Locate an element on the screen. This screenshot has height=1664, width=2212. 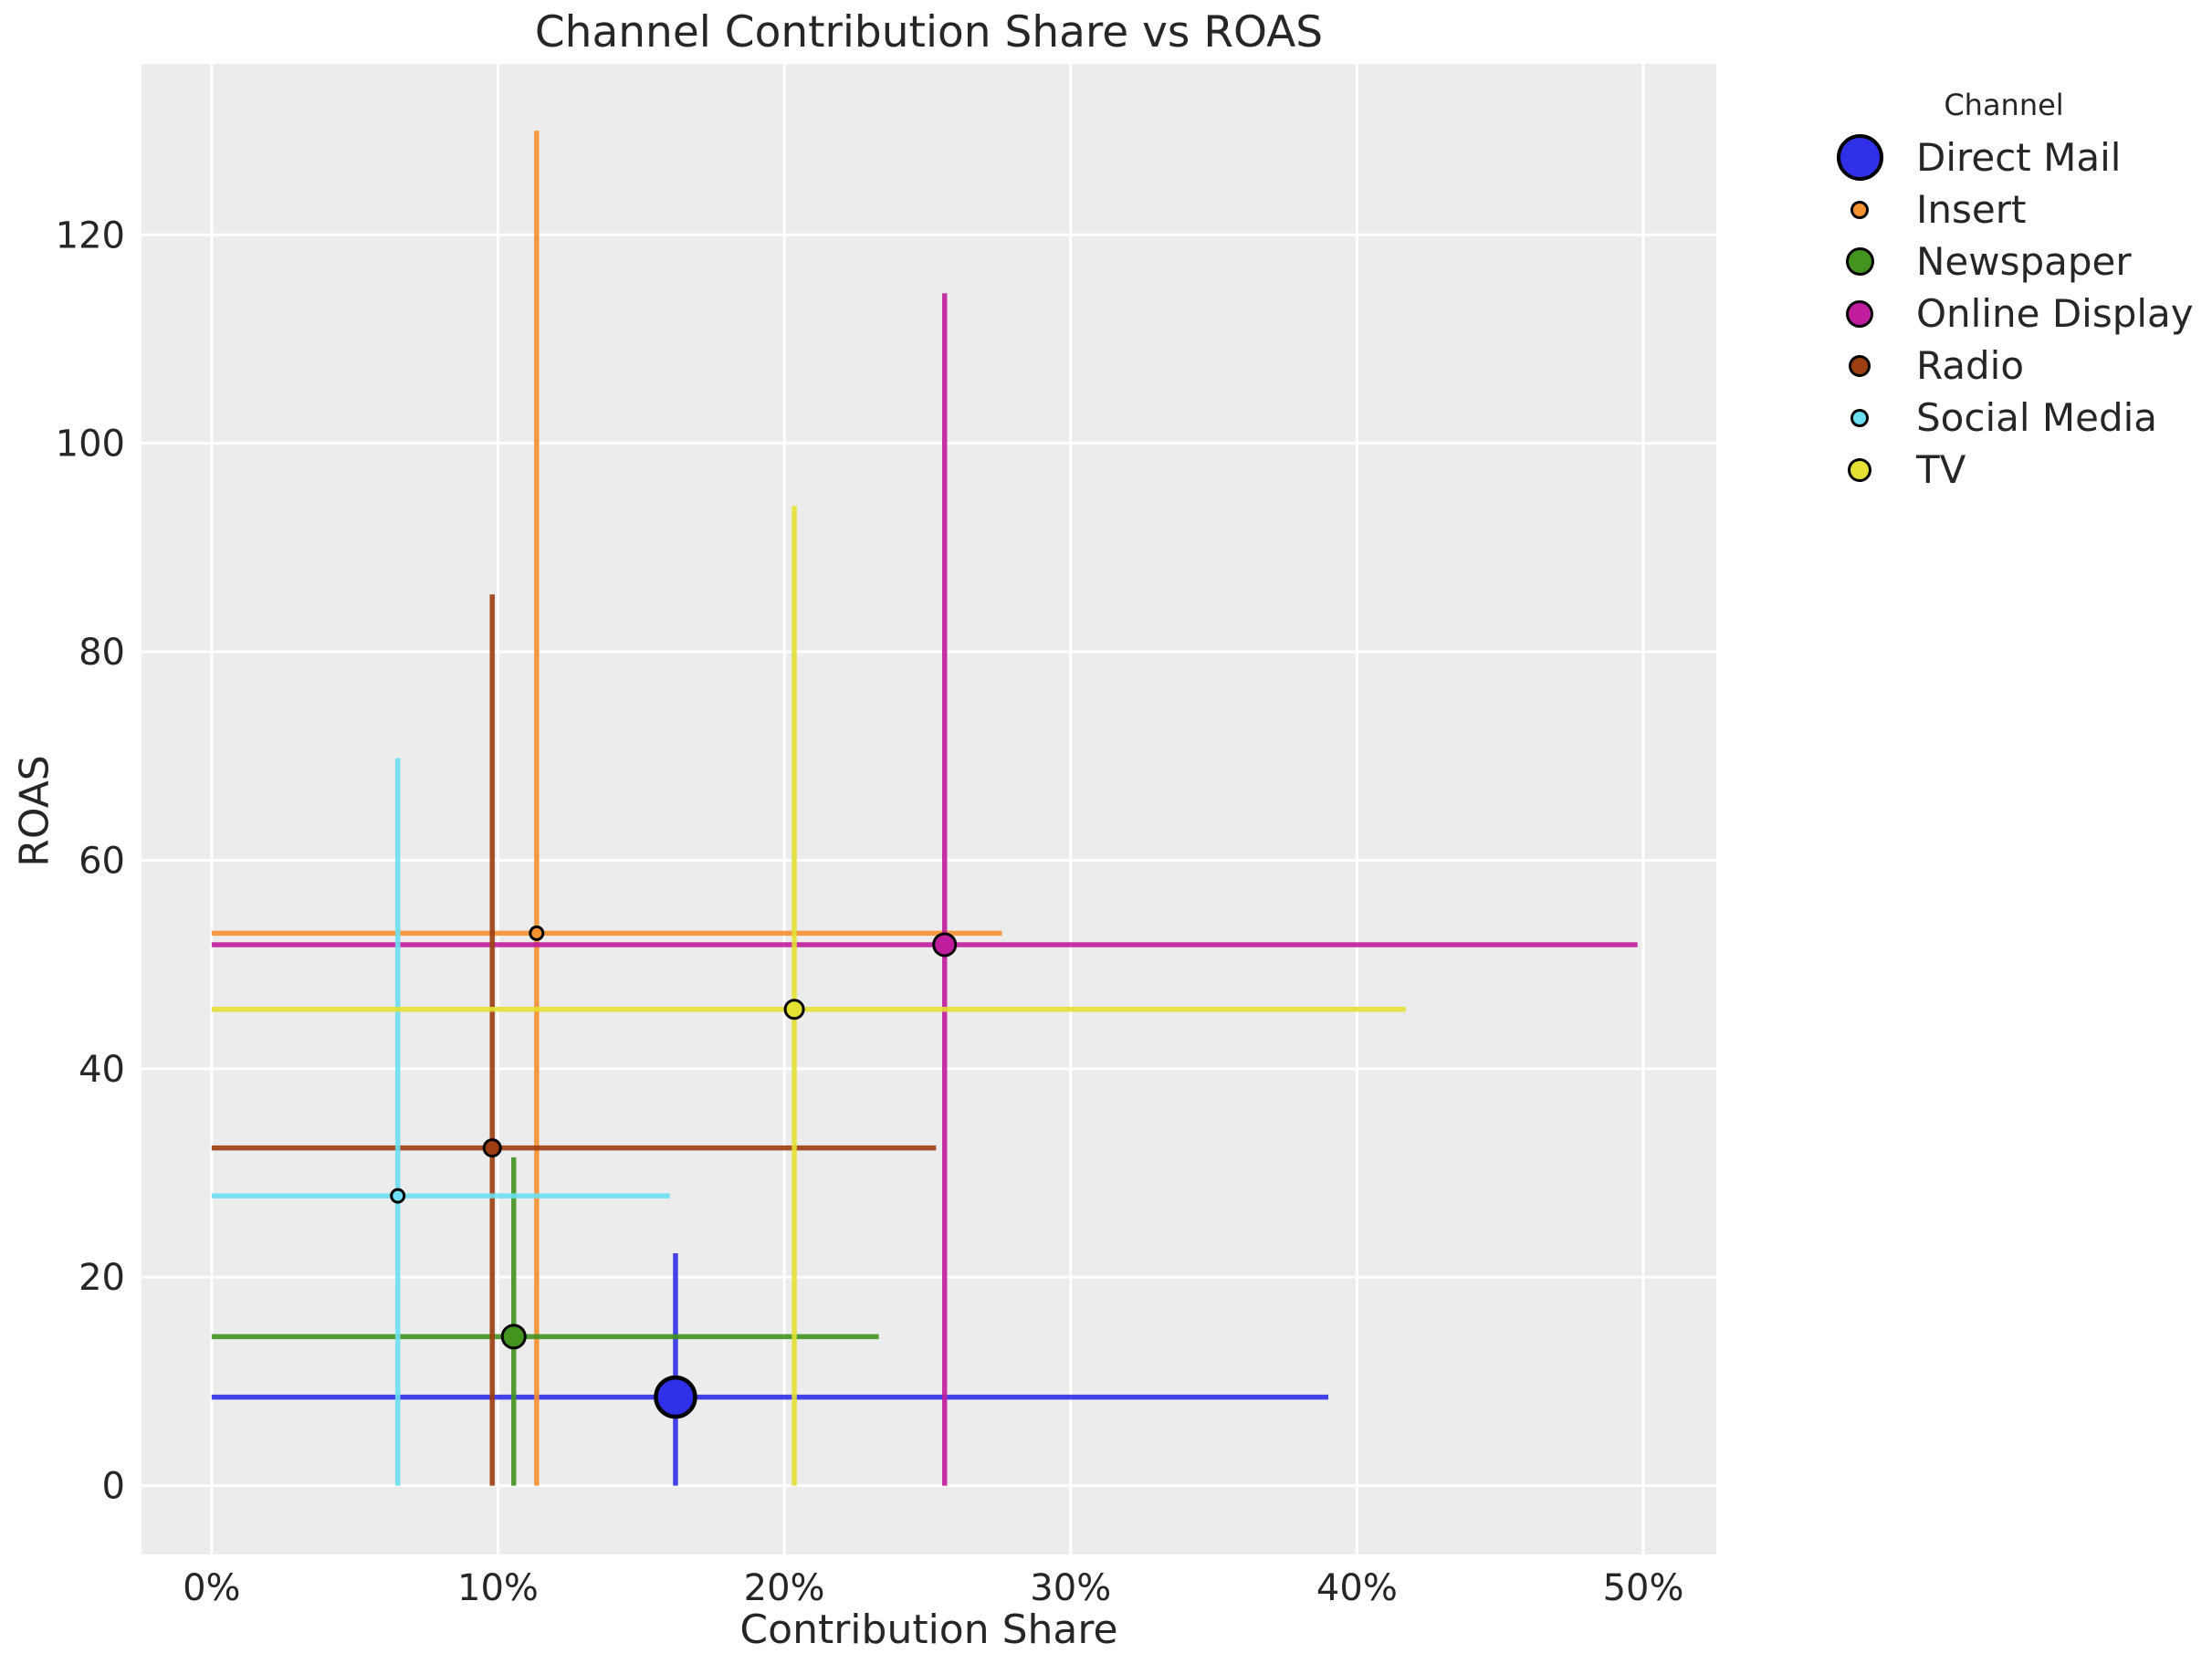
legend-marker-direct-mail is located at coordinates (1859, 157).